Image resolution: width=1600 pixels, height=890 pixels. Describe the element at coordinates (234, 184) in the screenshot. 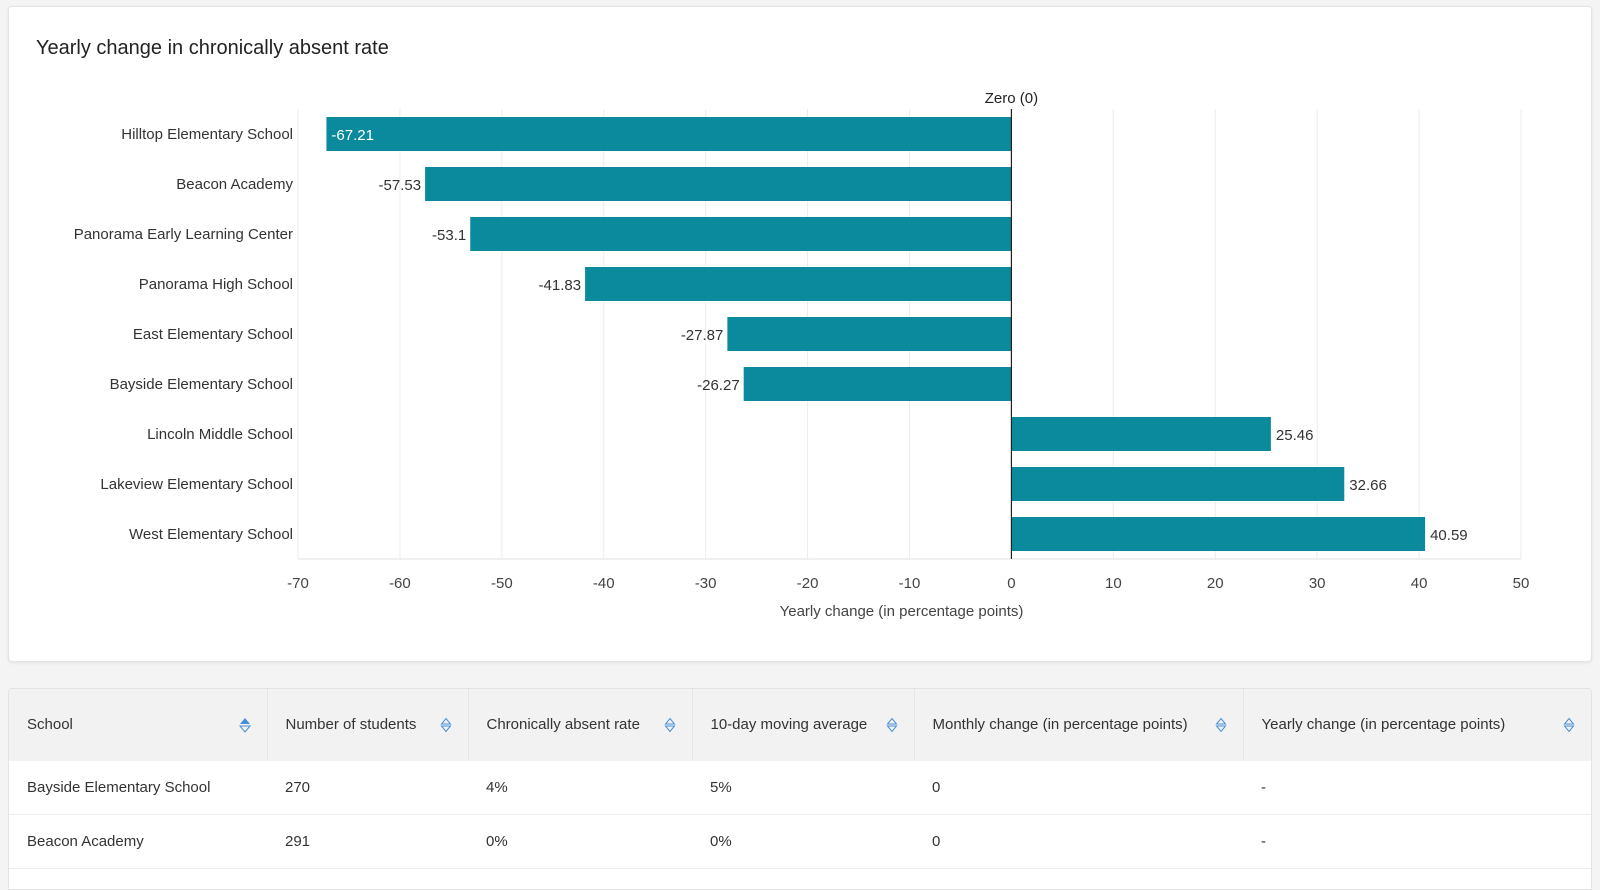

I see `category-label: Beacon Academy` at that location.